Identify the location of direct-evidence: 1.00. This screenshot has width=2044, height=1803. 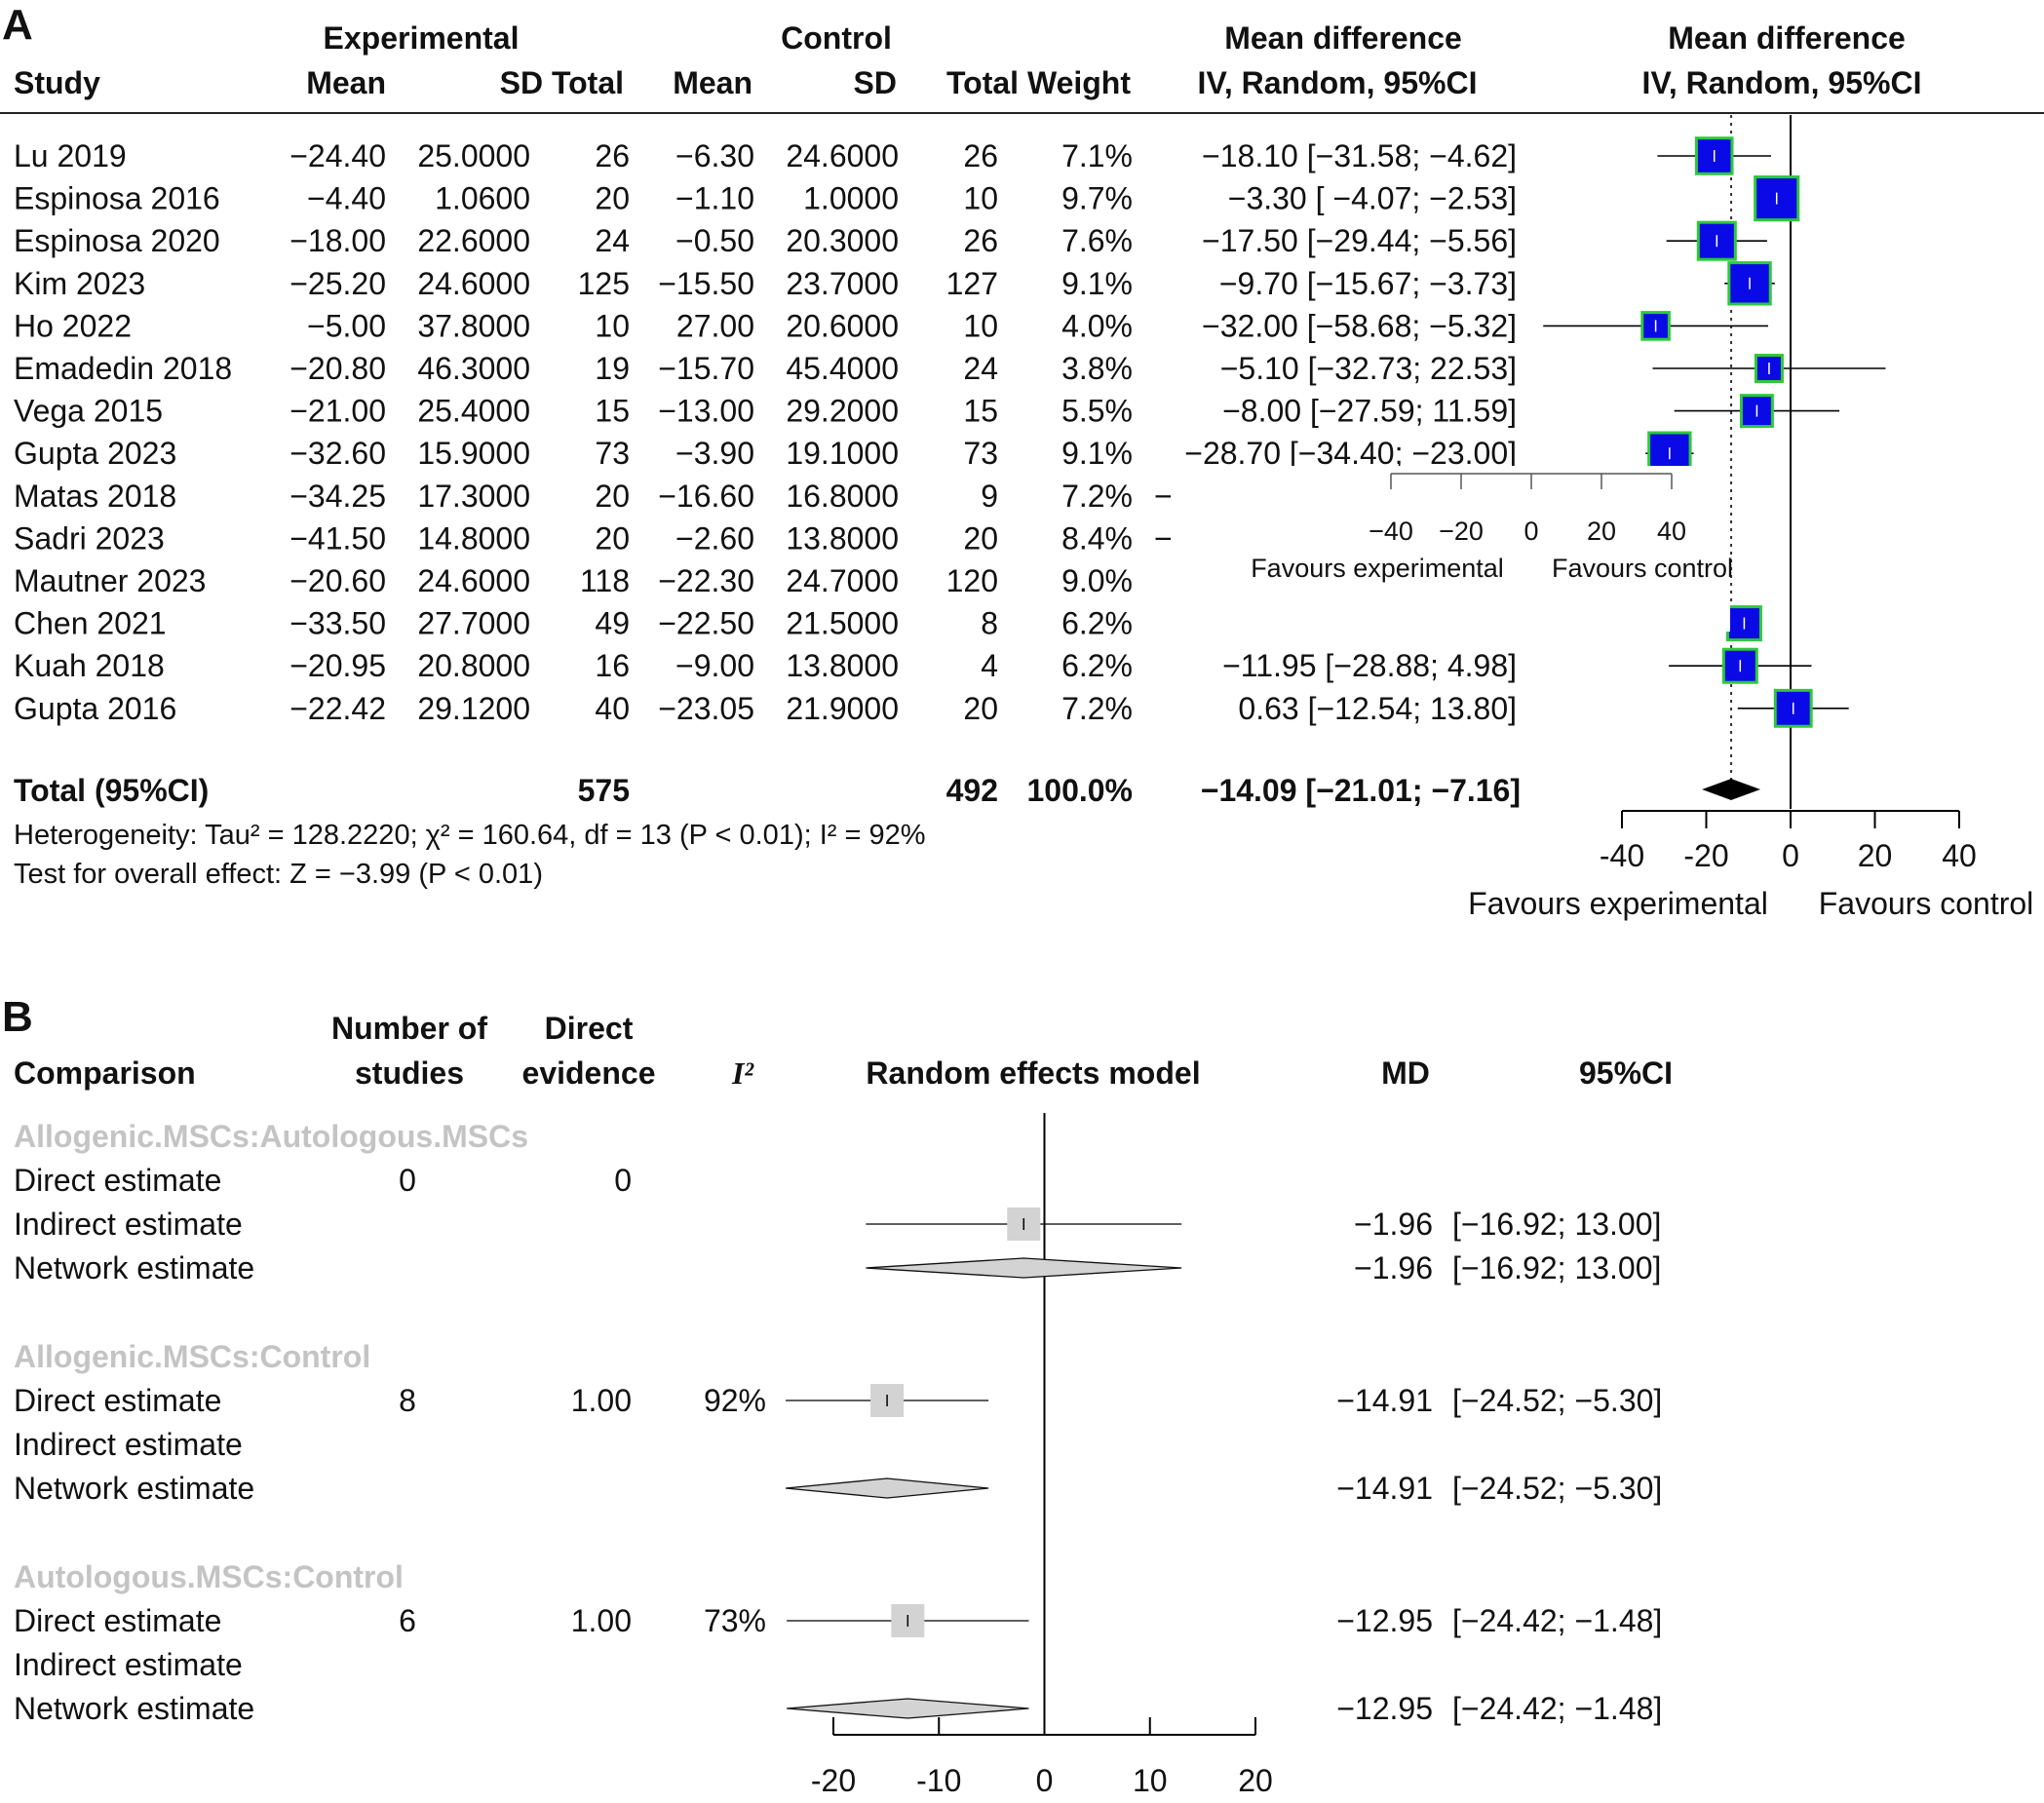
(601, 1620).